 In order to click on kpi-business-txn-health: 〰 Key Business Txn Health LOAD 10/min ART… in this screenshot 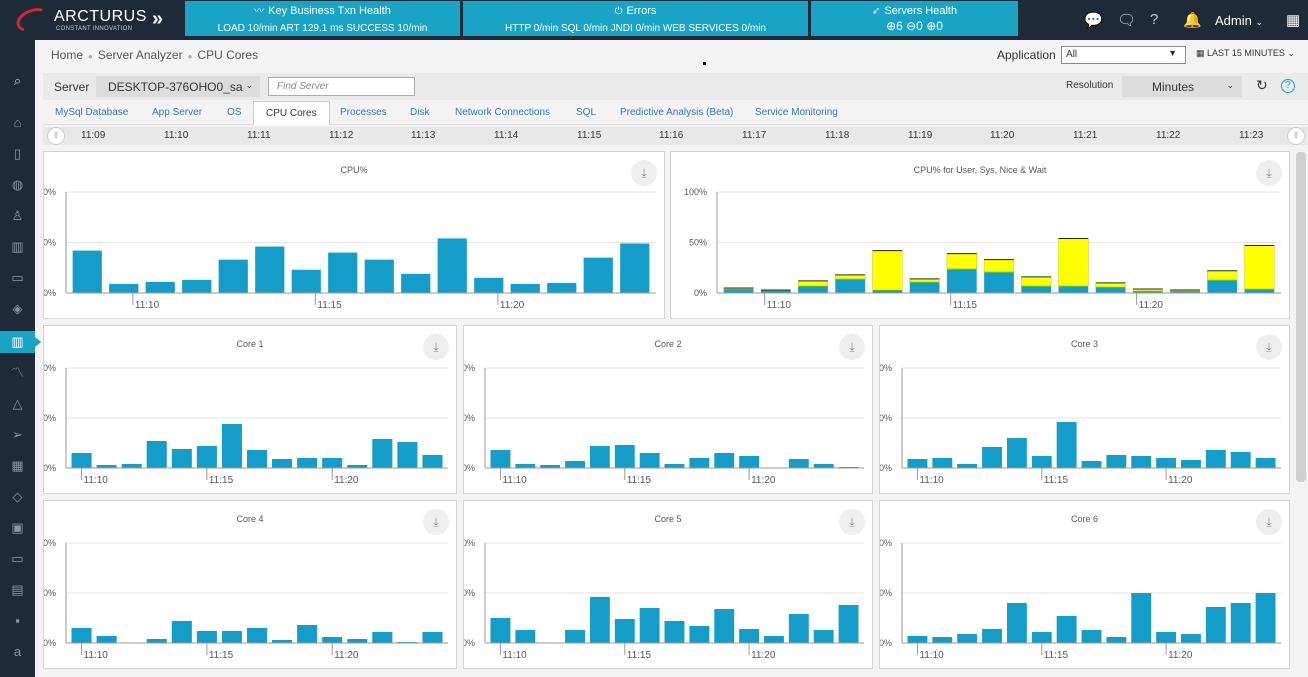, I will do `click(322, 18)`.